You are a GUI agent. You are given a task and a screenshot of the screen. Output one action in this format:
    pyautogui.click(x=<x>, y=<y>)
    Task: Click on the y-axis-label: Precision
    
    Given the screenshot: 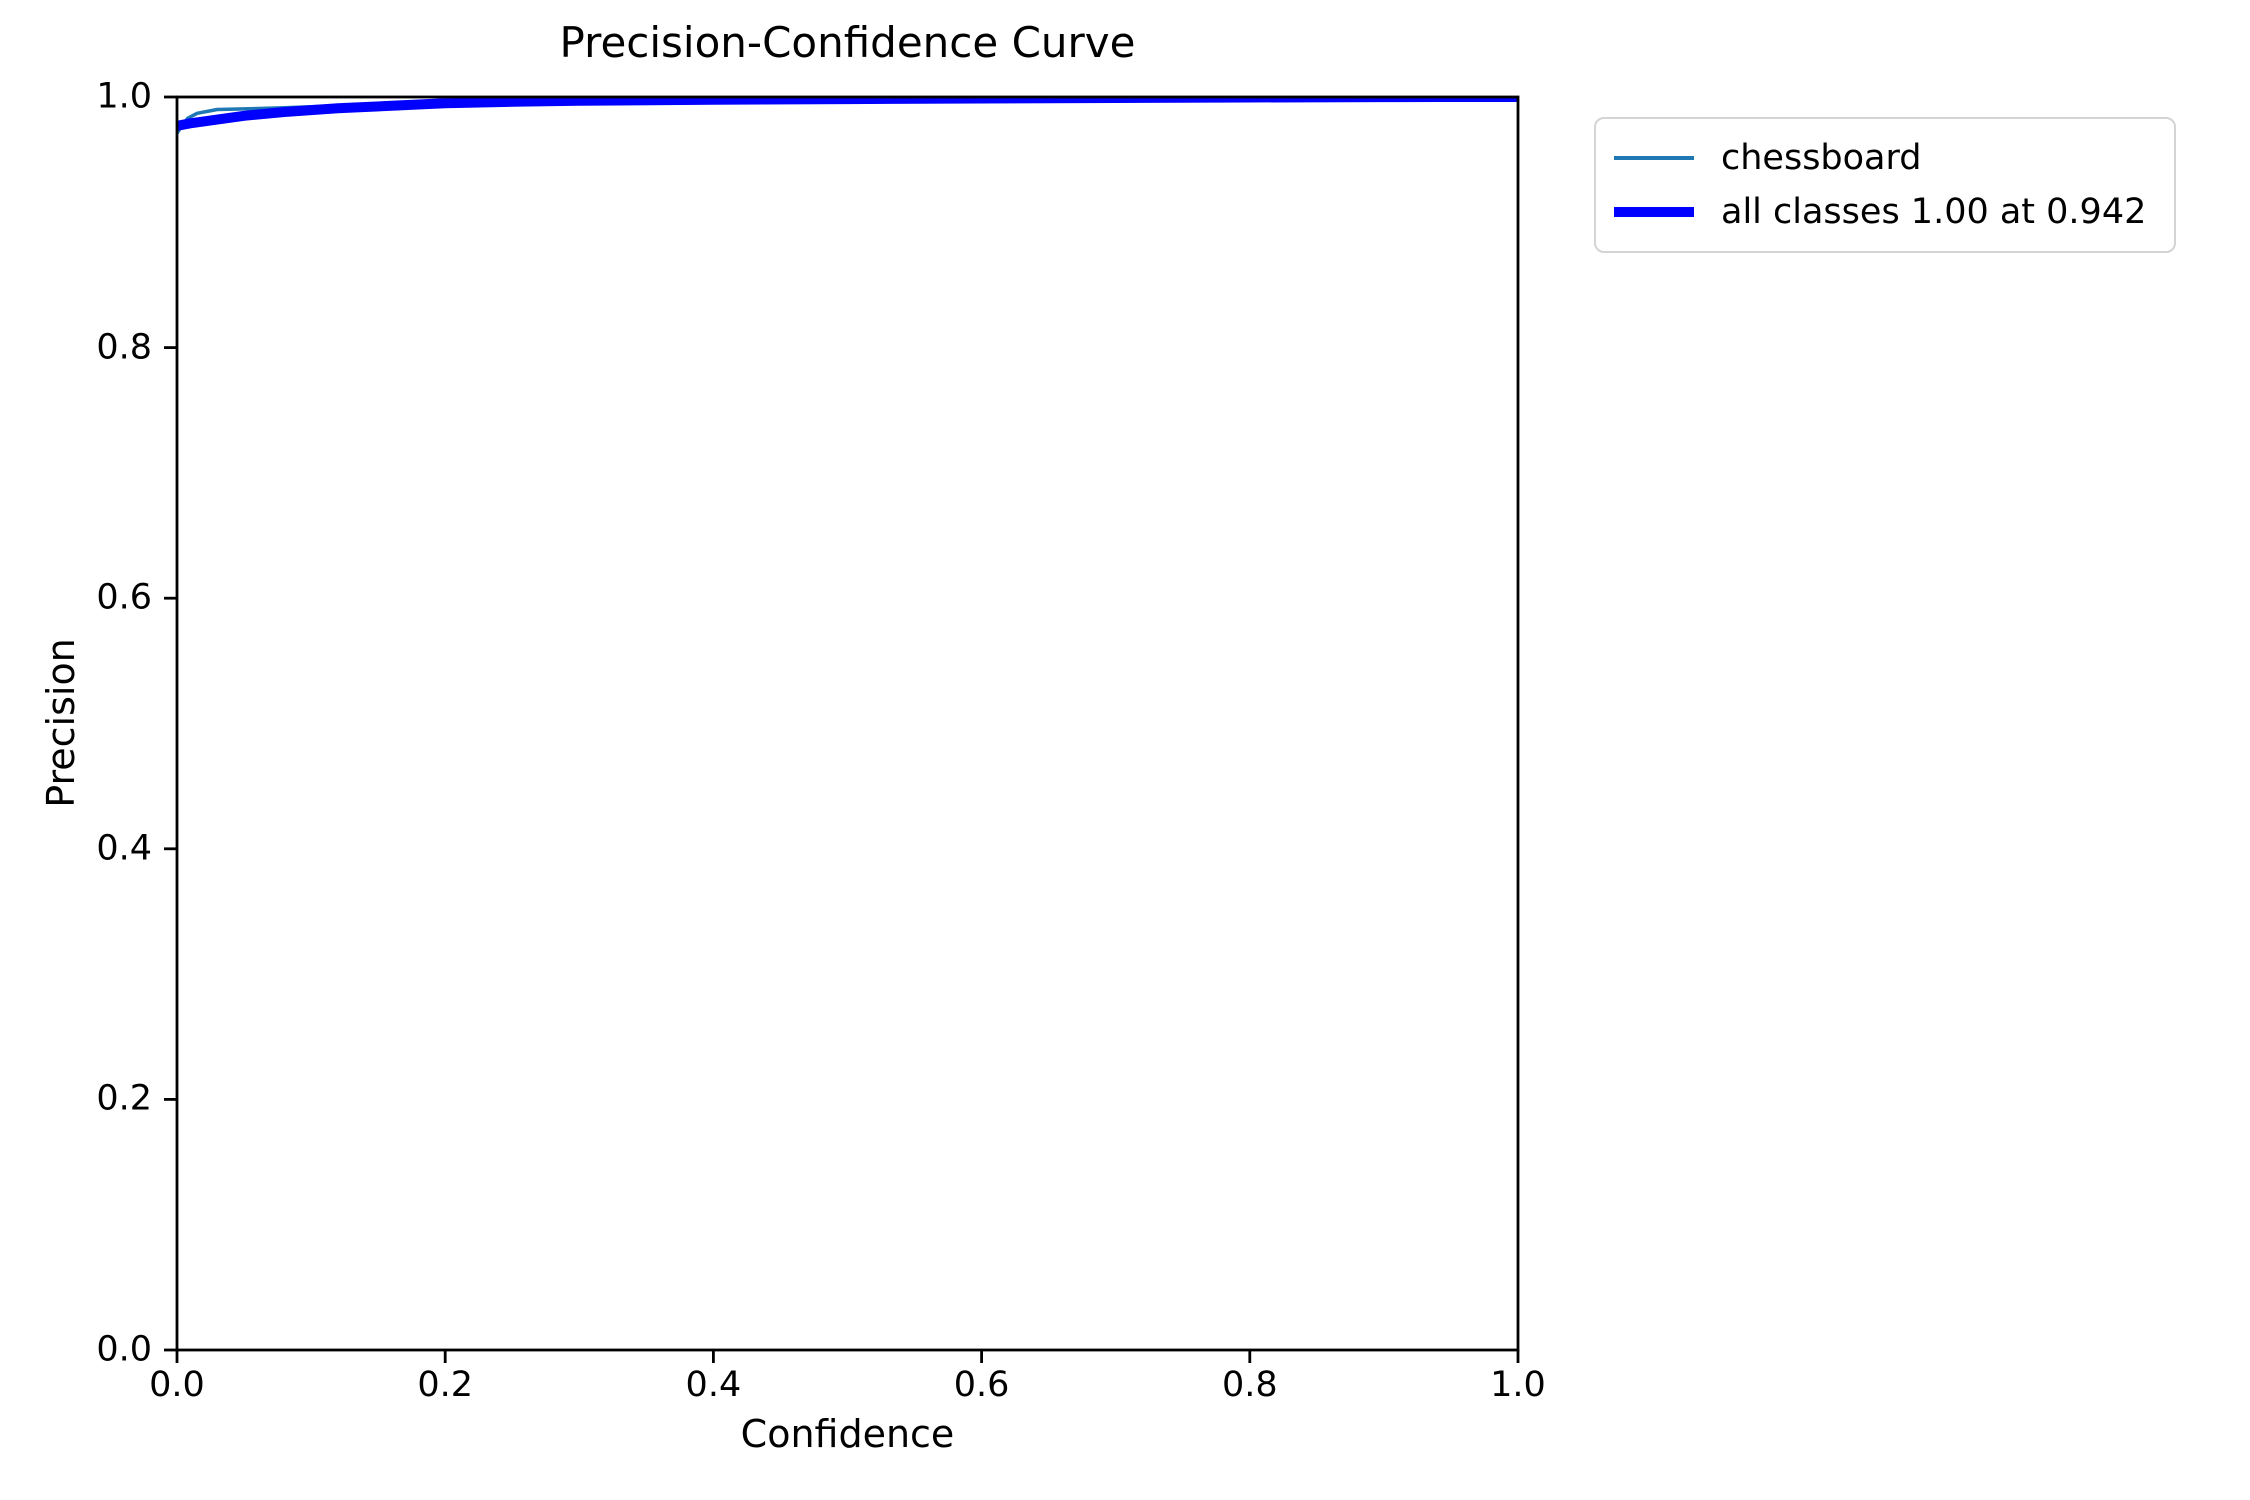 What is the action you would take?
    pyautogui.click(x=61, y=723)
    